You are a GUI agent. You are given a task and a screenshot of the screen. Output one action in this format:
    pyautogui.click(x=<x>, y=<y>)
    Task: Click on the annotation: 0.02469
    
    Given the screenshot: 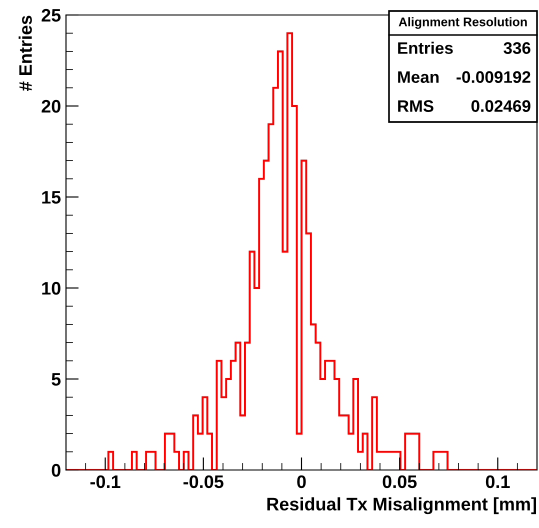 What is the action you would take?
    pyautogui.click(x=500, y=106)
    